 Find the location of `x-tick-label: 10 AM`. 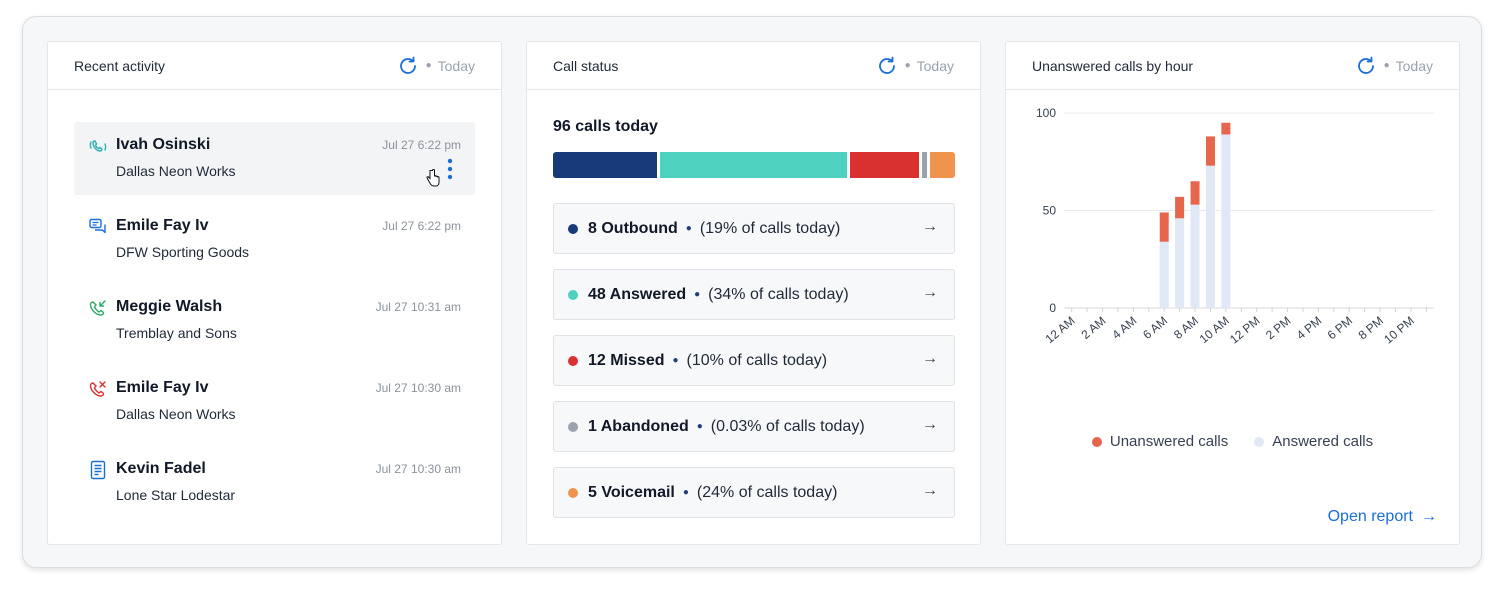

x-tick-label: 10 AM is located at coordinates (1214, 330).